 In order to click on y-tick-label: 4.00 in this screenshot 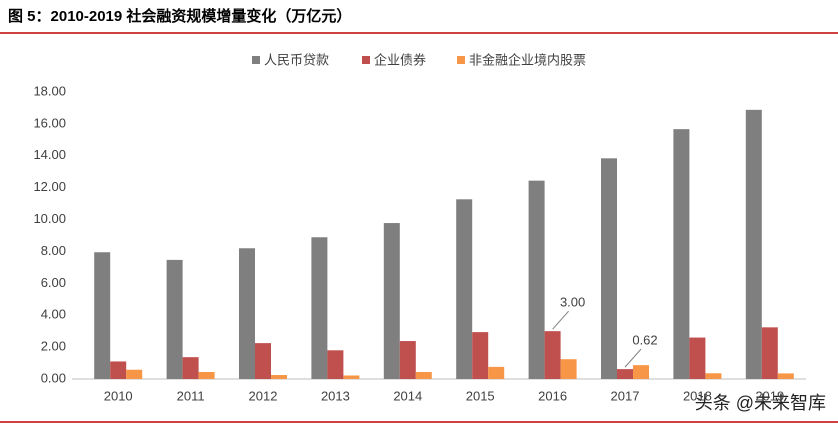, I will do `click(53, 314)`.